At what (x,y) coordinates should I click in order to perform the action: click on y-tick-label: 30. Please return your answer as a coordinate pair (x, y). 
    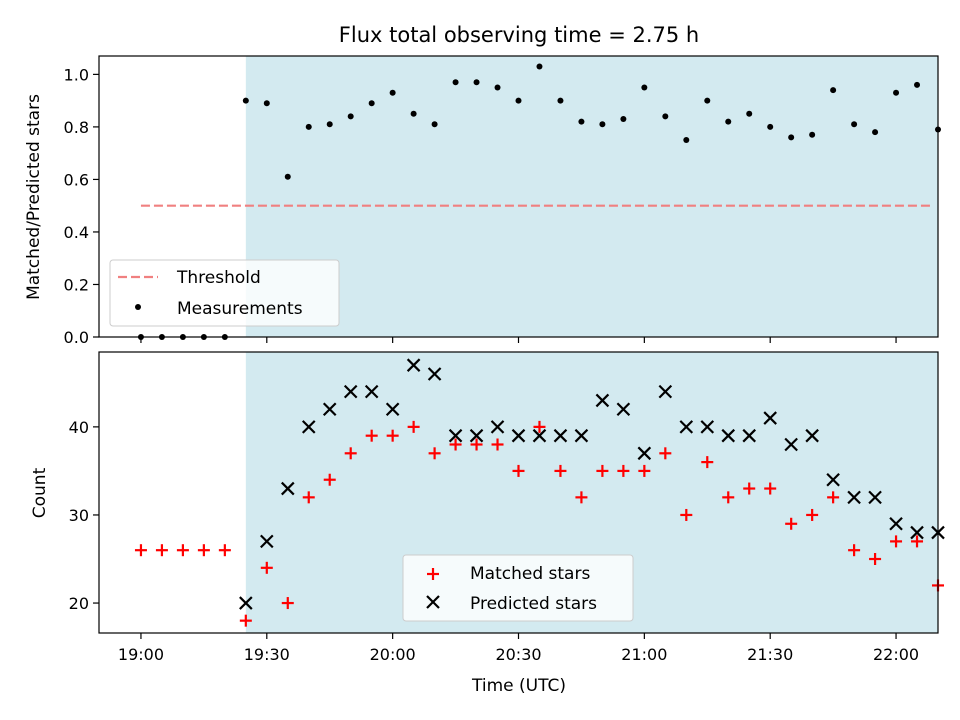
    Looking at the image, I should click on (79, 515).